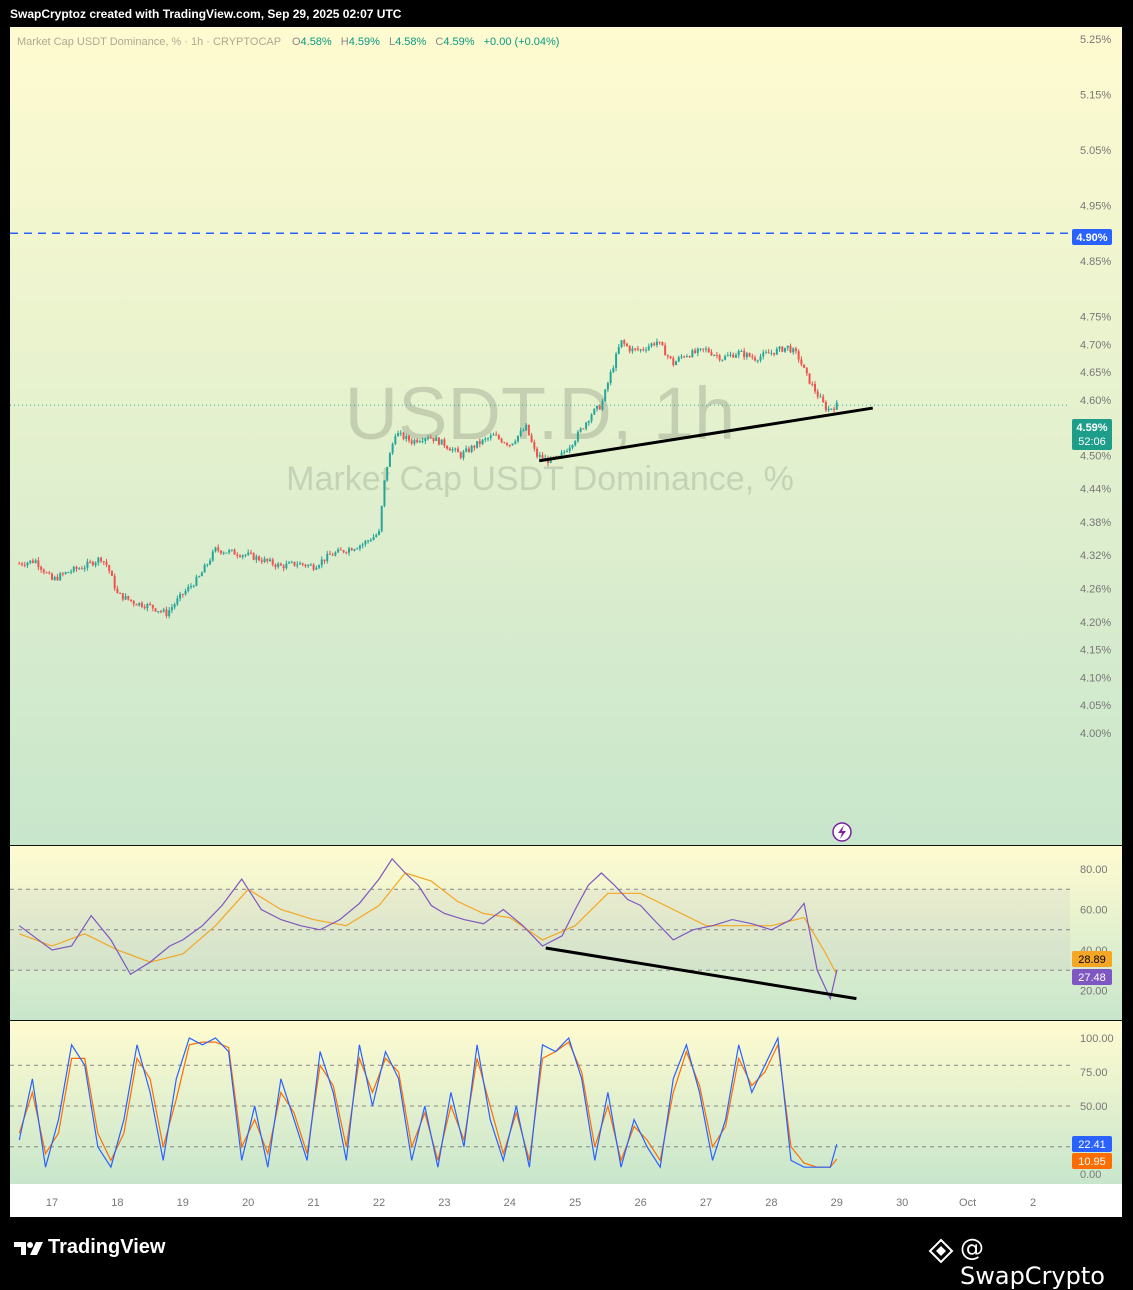 This screenshot has height=1290, width=1133. Describe the element at coordinates (1092, 977) in the screenshot. I see `rsi-badge: 27.48` at that location.